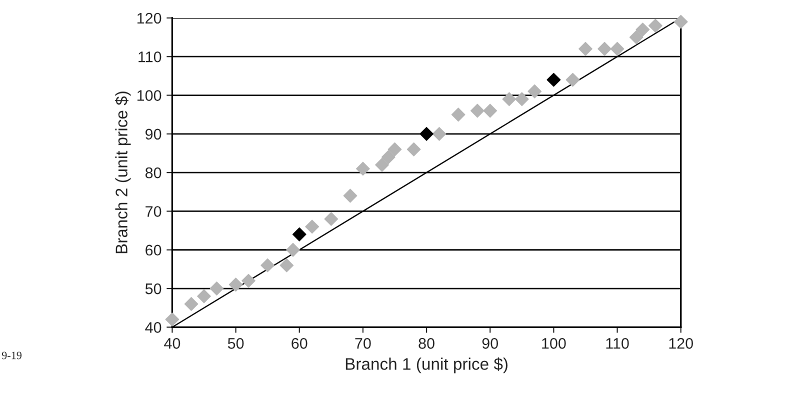 This screenshot has height=399, width=801. Describe the element at coordinates (153, 327) in the screenshot. I see `y-tick-label: 40` at that location.